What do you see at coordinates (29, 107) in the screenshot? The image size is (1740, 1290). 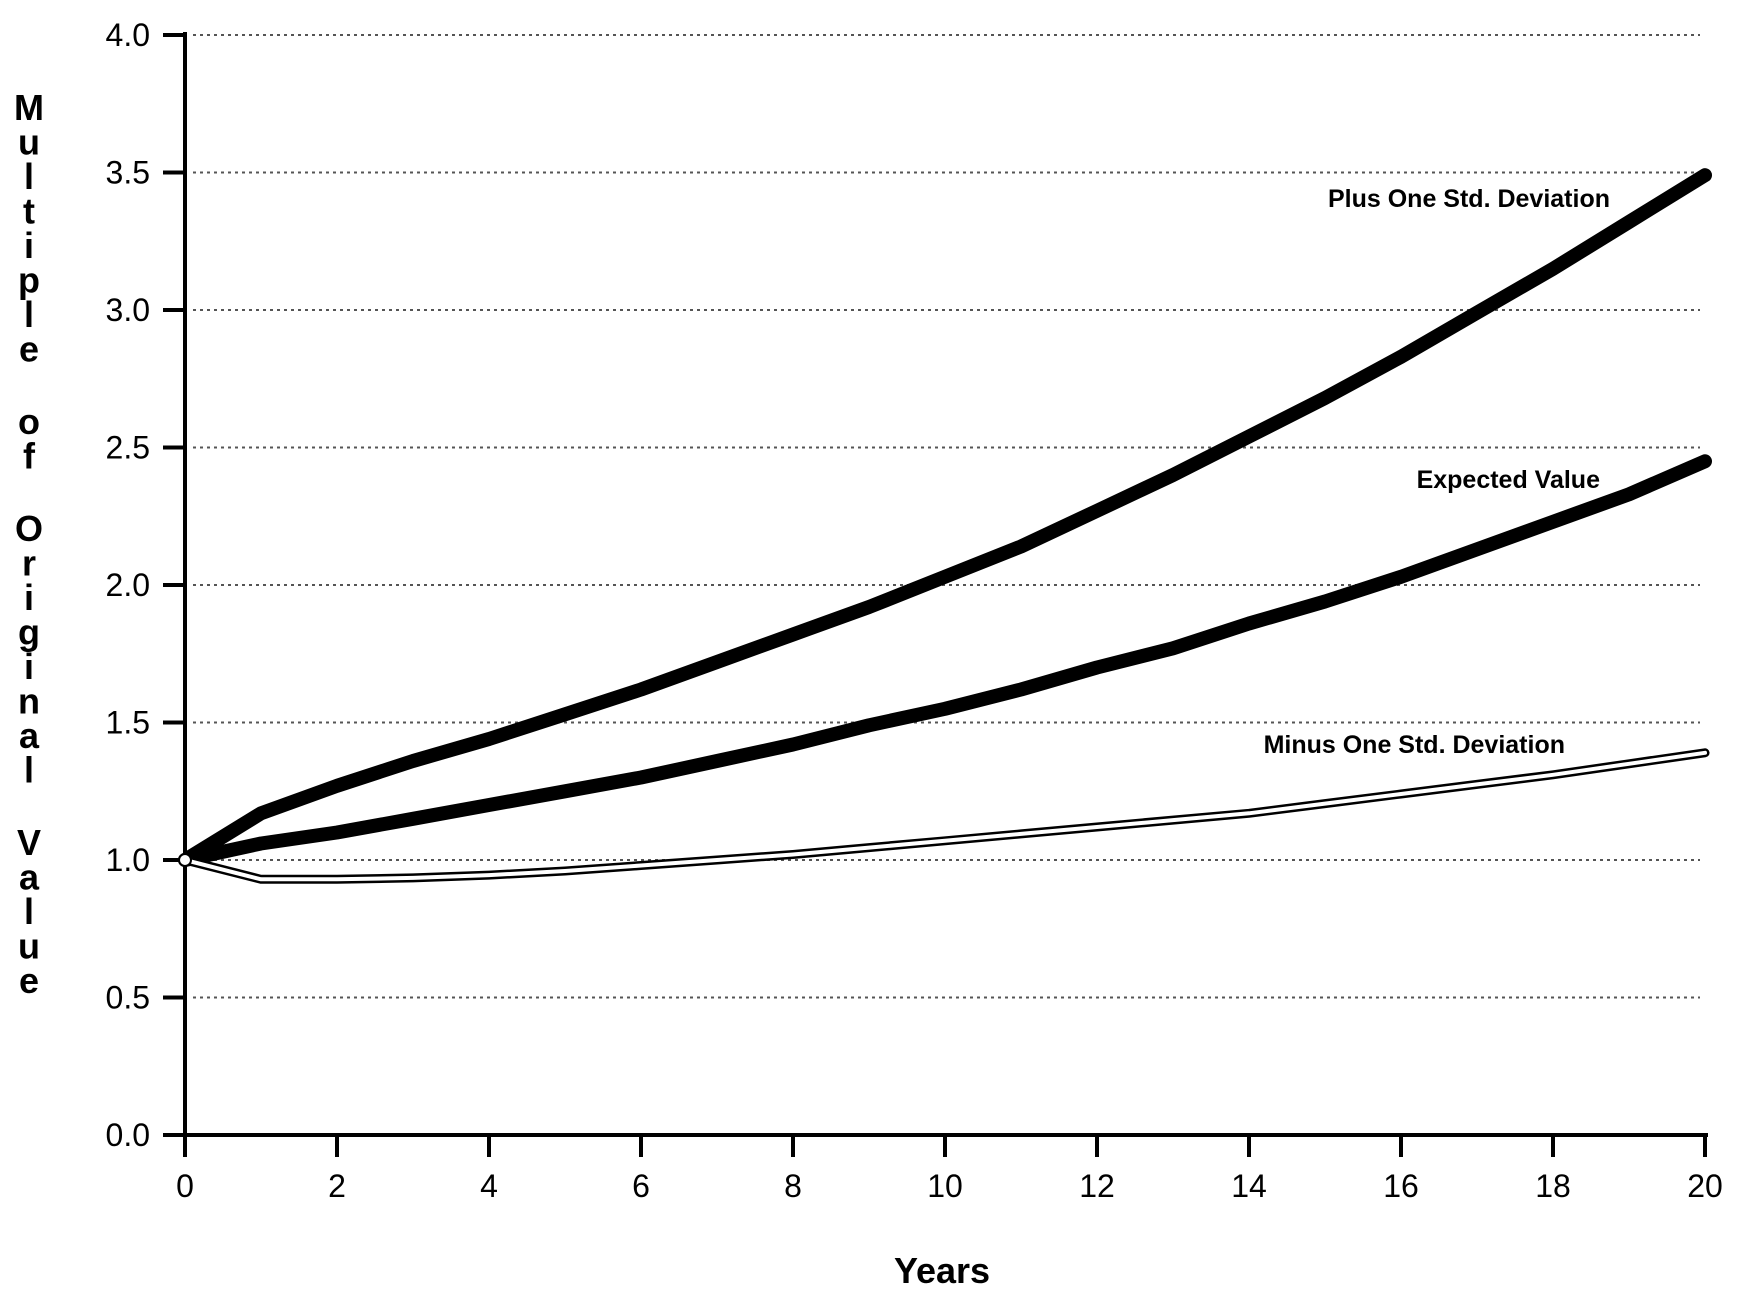 I see `y-axis-label-char: M` at bounding box center [29, 107].